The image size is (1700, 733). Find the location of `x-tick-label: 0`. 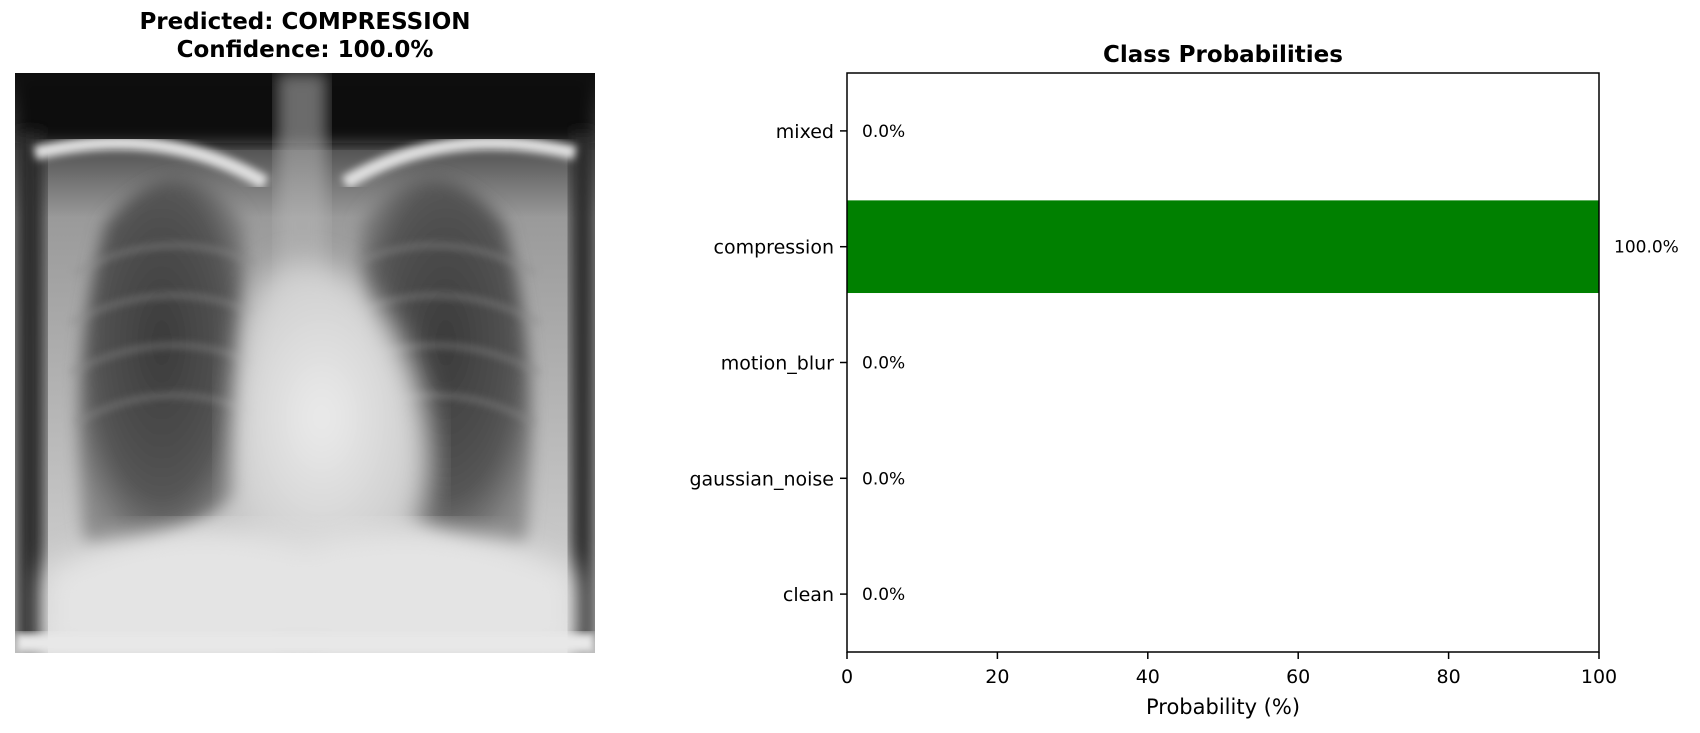

x-tick-label: 0 is located at coordinates (847, 677).